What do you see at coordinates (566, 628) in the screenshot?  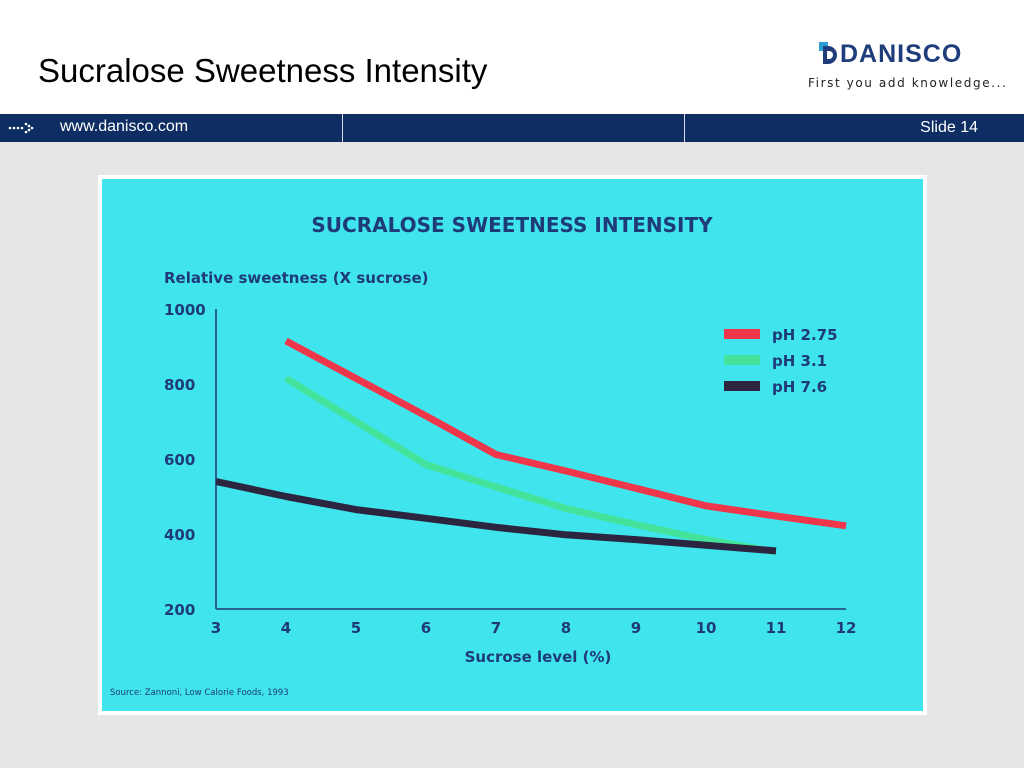 I see `x-tick-label: 8` at bounding box center [566, 628].